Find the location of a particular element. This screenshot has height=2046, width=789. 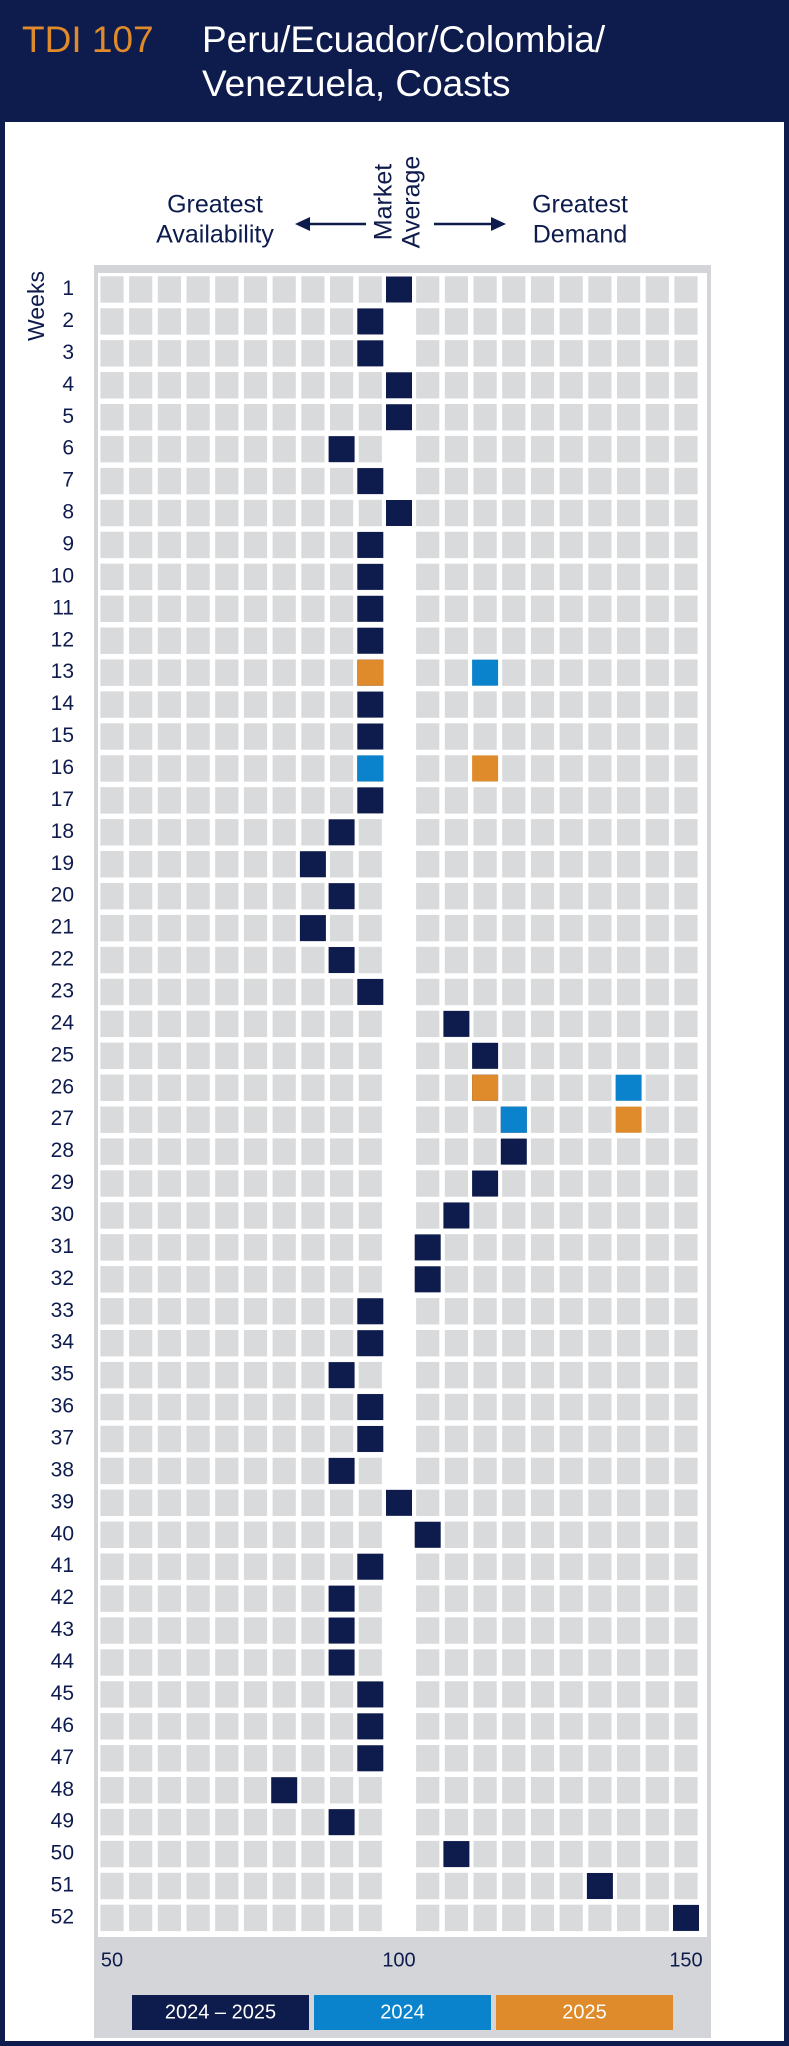

y-tick-label: 47 is located at coordinates (62, 1757).